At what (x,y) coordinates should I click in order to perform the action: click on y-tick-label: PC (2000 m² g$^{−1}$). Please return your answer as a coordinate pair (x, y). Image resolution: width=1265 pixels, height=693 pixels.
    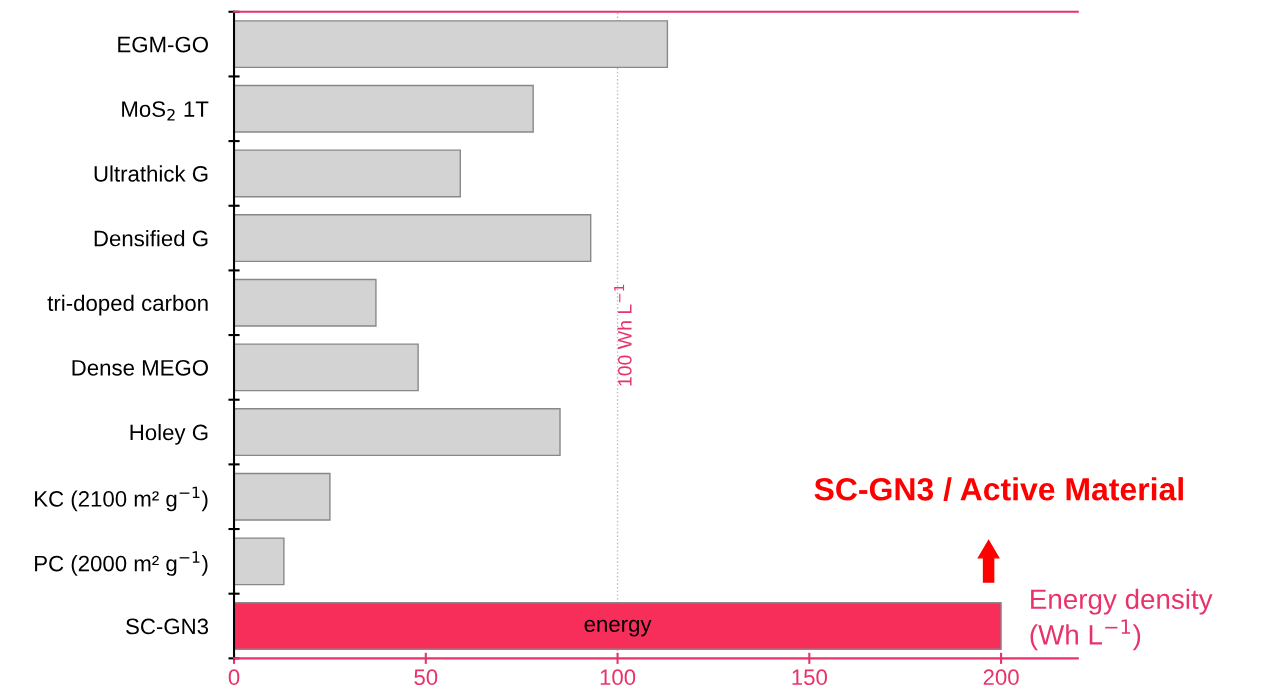
    Looking at the image, I should click on (121, 563).